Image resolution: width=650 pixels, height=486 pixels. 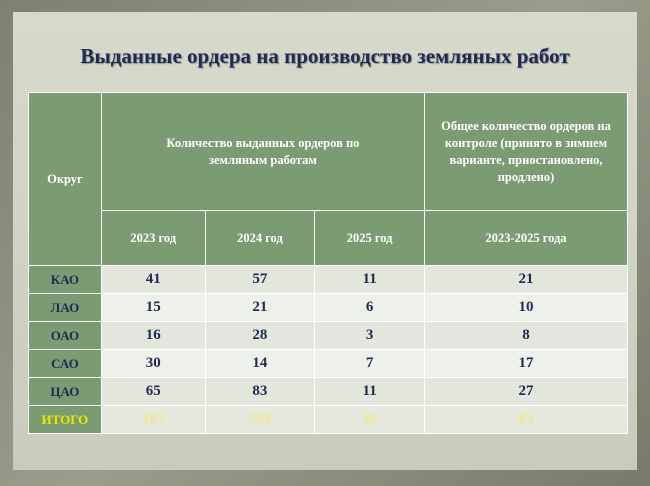 I want to click on cell-value: 8, so click(x=526, y=335).